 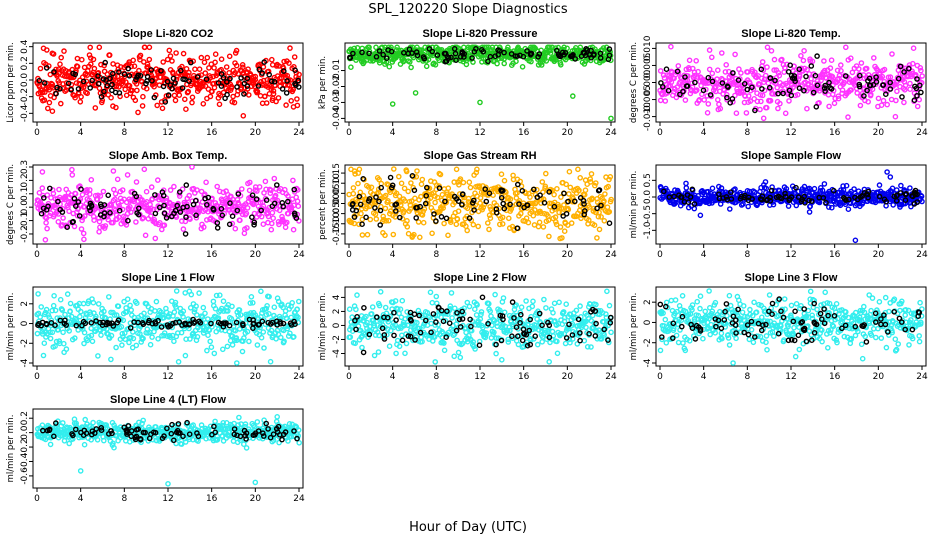 I want to click on panel-8-xtick-label: 16, so click(x=524, y=377).